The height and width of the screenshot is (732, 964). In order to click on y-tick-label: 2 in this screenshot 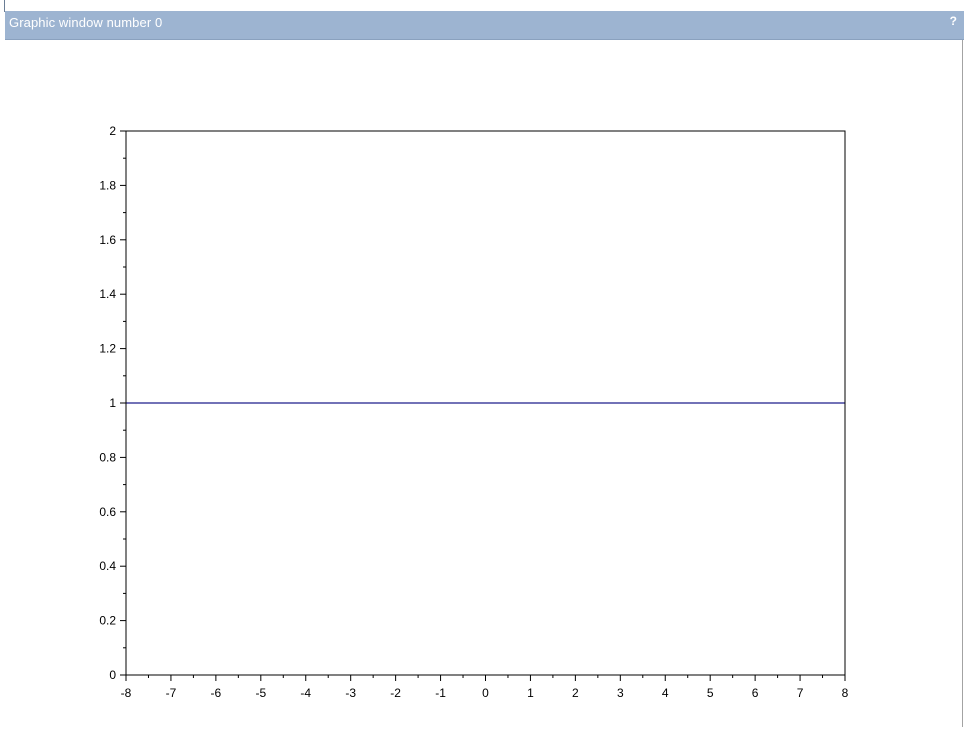, I will do `click(112, 131)`.